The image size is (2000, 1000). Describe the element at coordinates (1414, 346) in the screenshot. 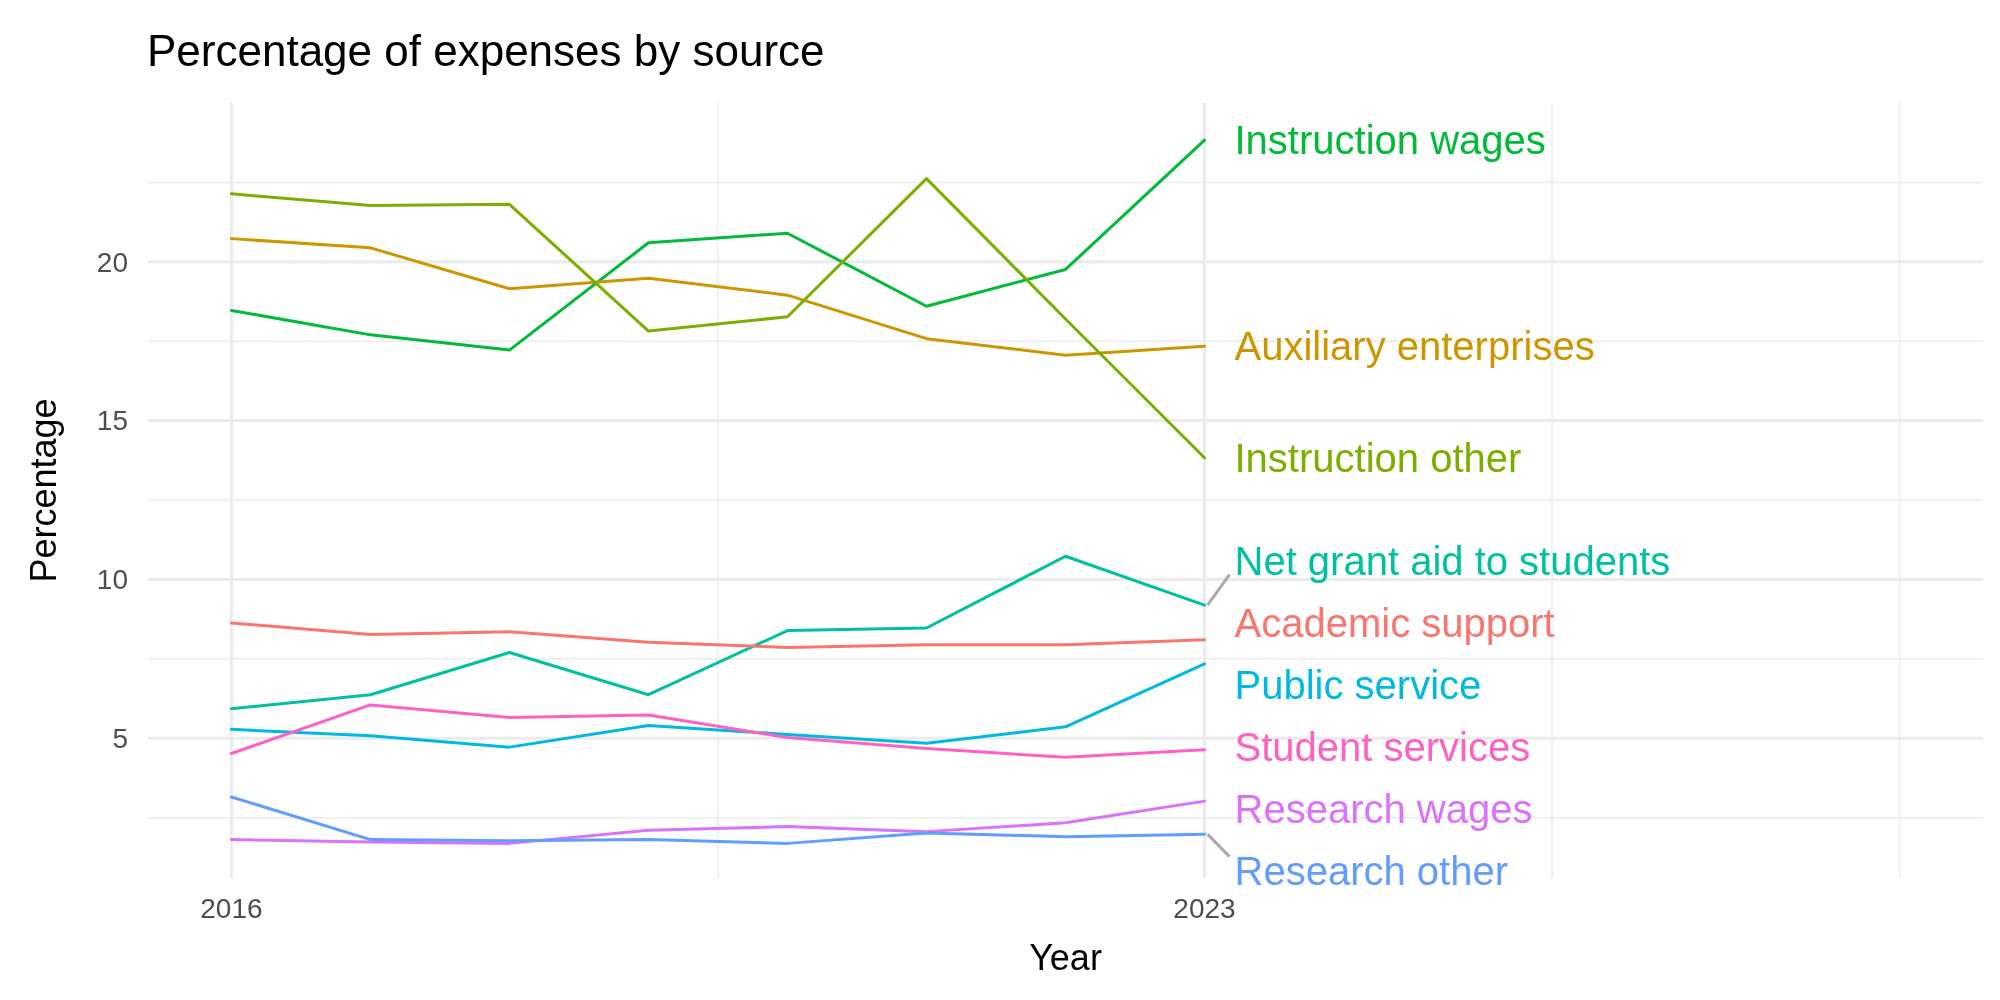

I see `series-label: Auxiliary enterprises` at that location.